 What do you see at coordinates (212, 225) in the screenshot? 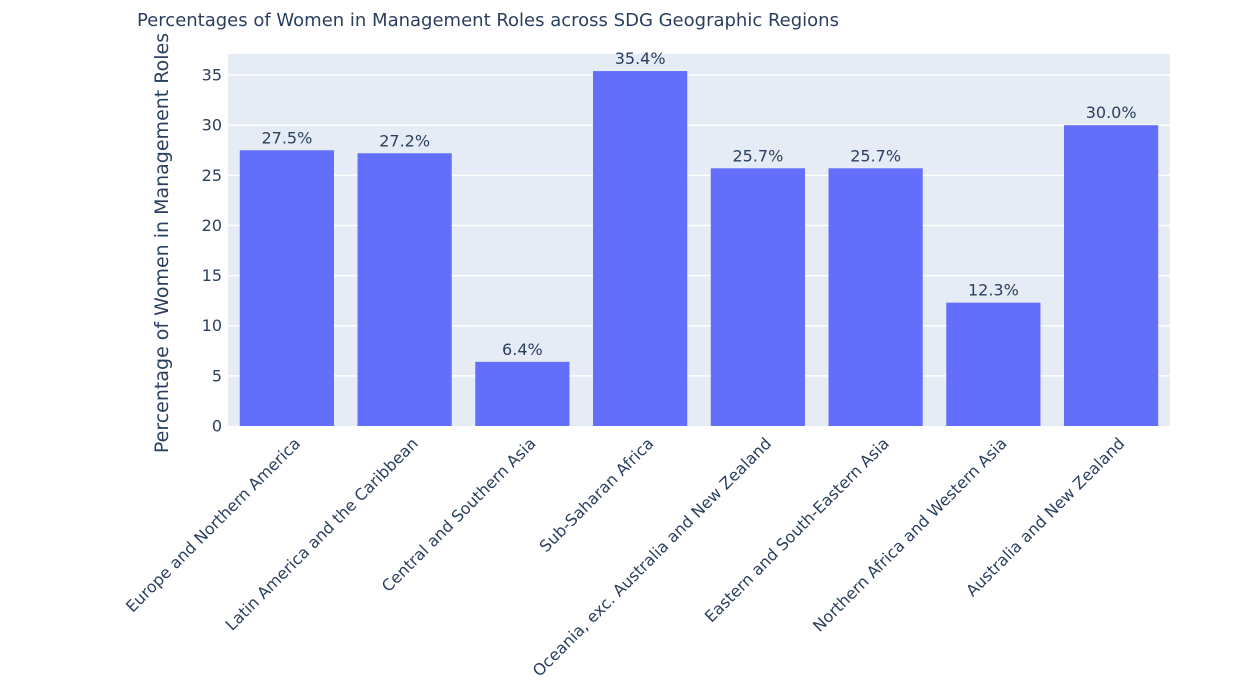
I see `y-tick-label: 20` at bounding box center [212, 225].